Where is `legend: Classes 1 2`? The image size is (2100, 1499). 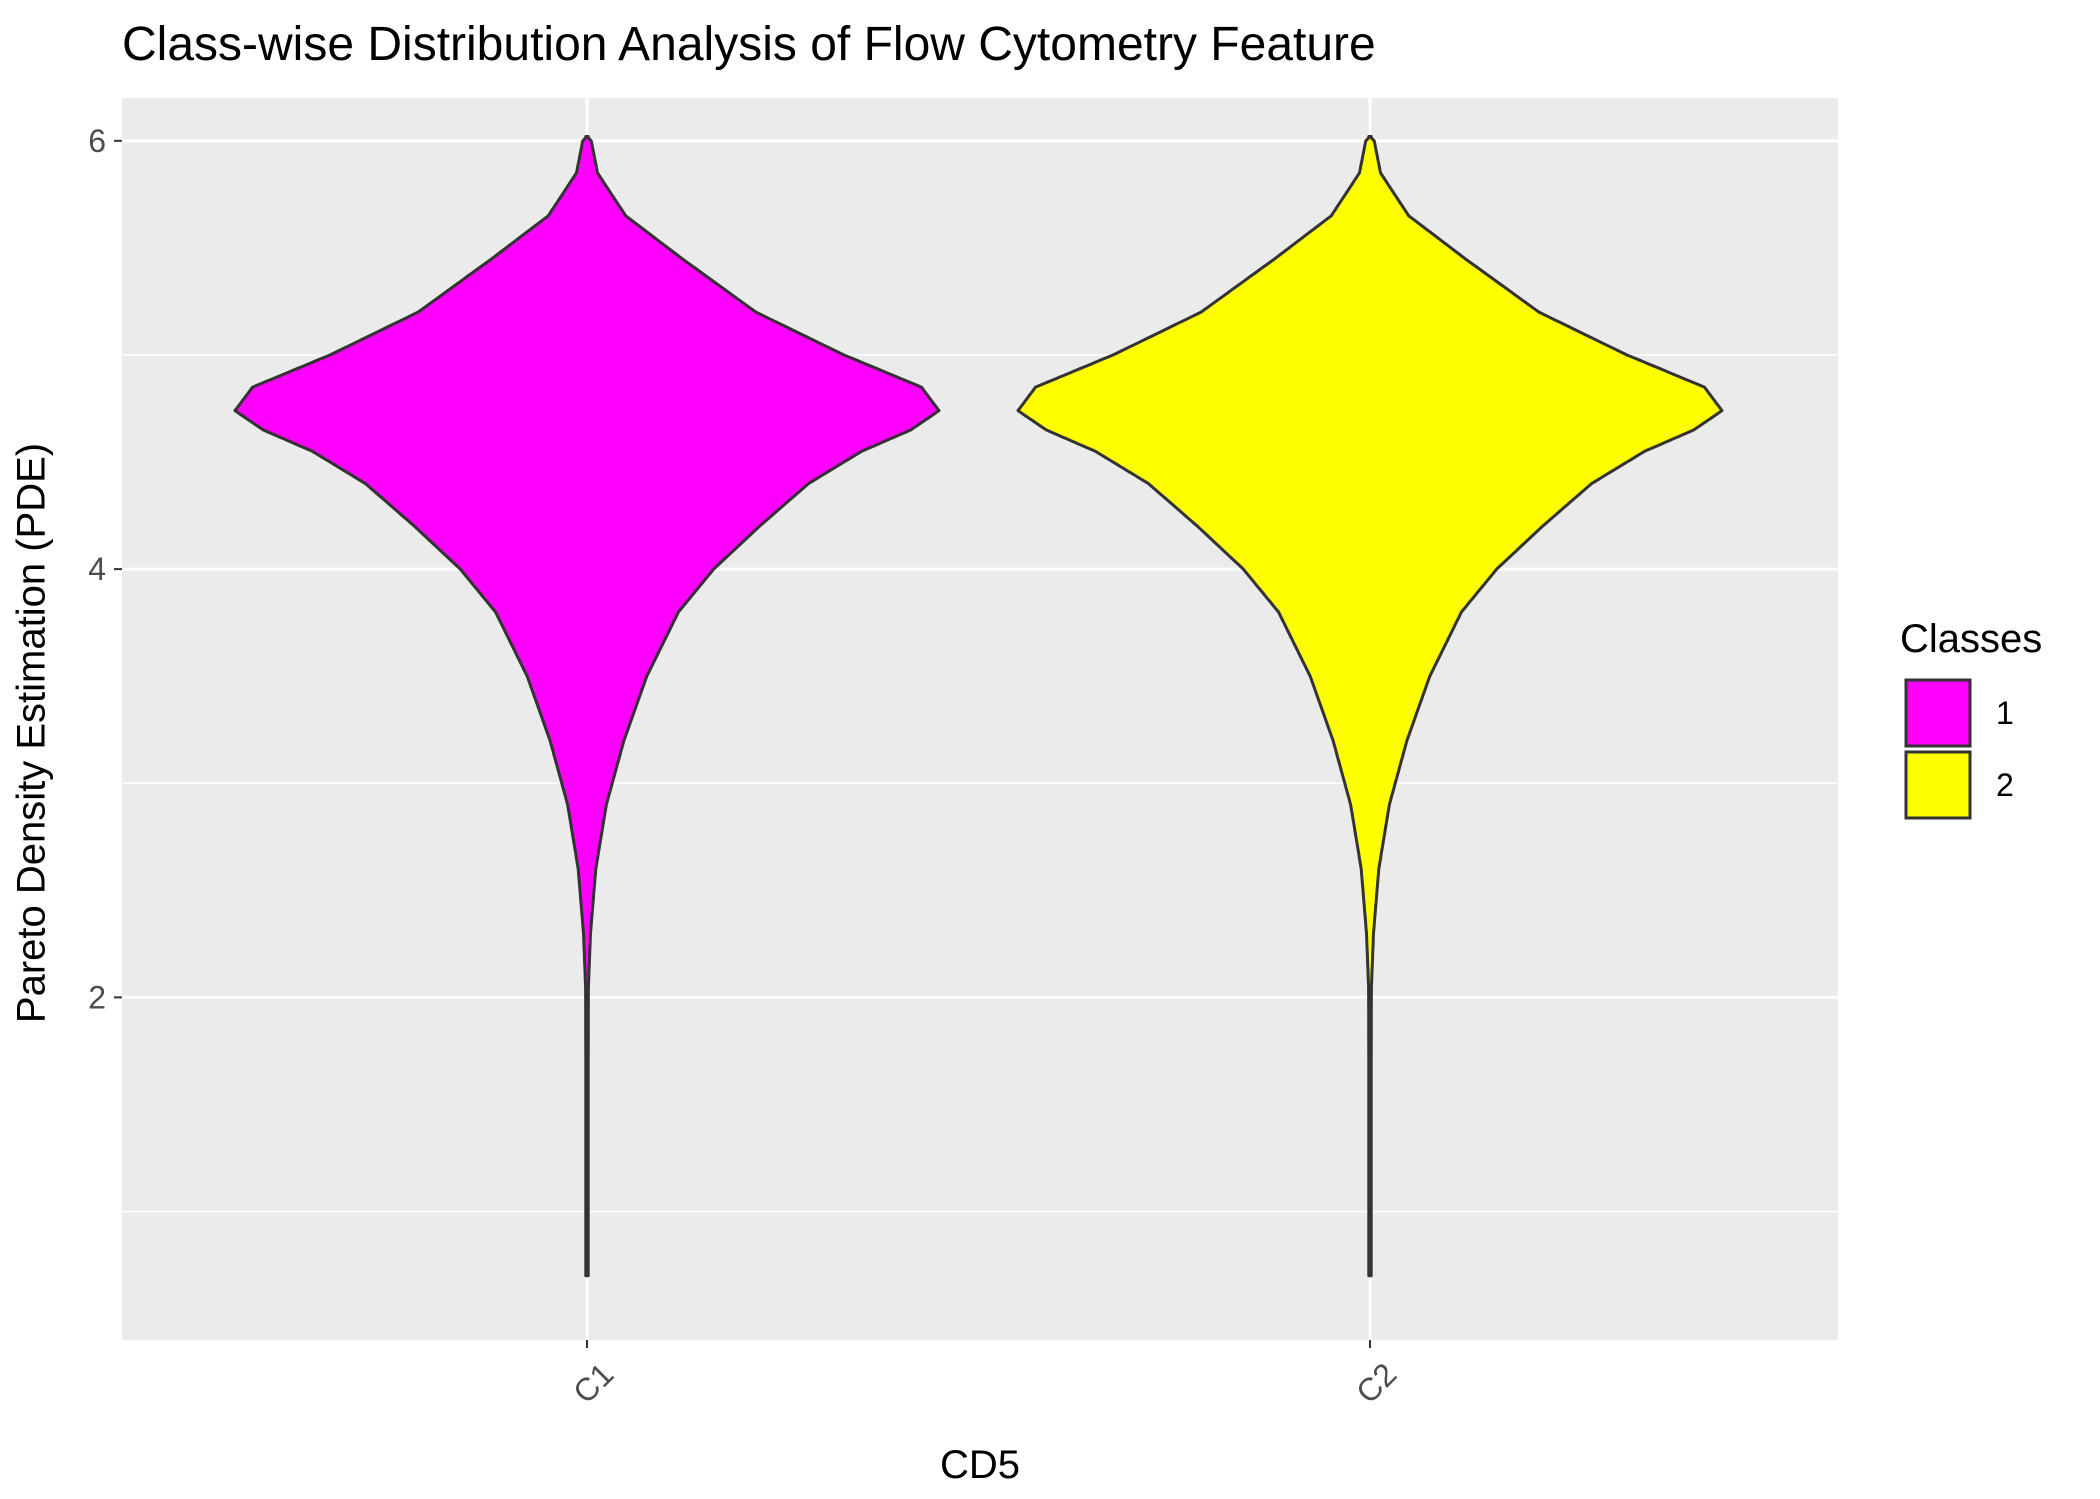 legend: Classes 1 2 is located at coordinates (1971, 718).